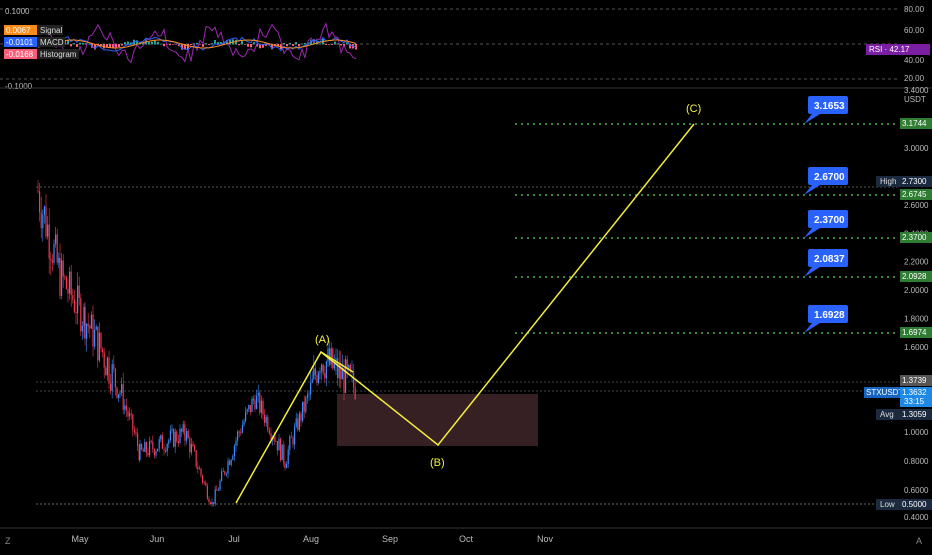 The width and height of the screenshot is (932, 555). What do you see at coordinates (916, 461) in the screenshot?
I see `price-tick-label-9: 0.8000` at bounding box center [916, 461].